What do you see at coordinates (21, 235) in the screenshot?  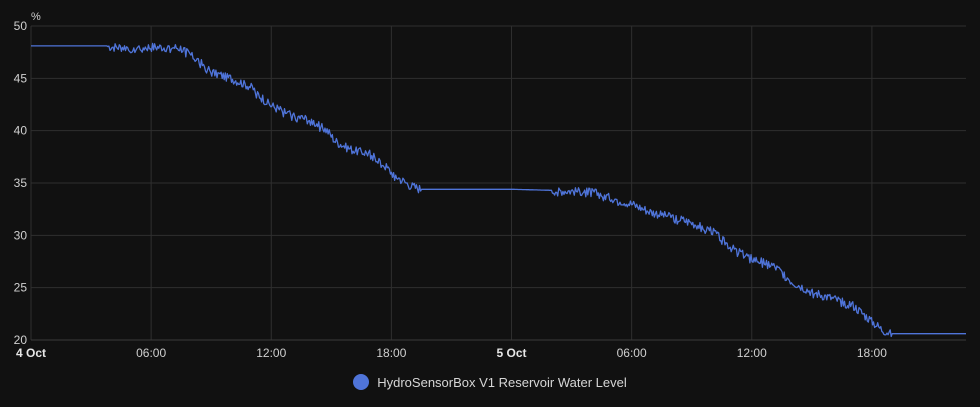 I see `y-tick-label: 30` at bounding box center [21, 235].